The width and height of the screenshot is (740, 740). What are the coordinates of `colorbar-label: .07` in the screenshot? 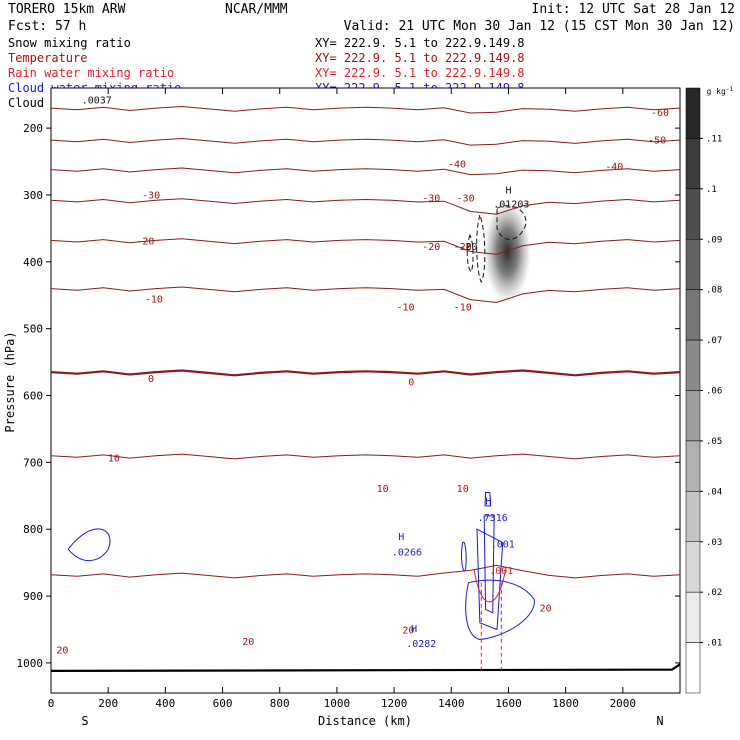 It's located at (714, 341).